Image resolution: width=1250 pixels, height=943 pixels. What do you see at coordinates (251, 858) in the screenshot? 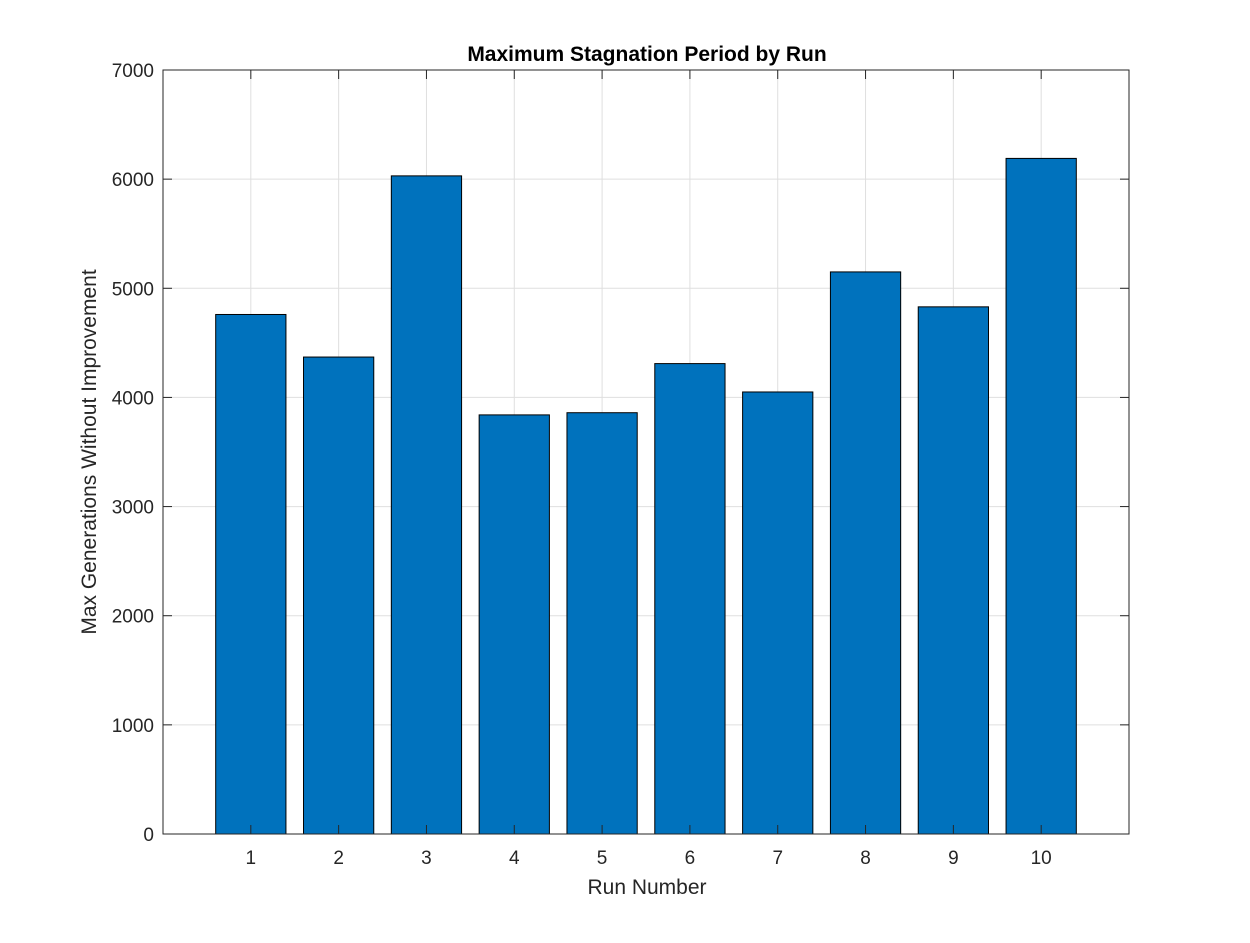
I see `x-tick-label: 1` at bounding box center [251, 858].